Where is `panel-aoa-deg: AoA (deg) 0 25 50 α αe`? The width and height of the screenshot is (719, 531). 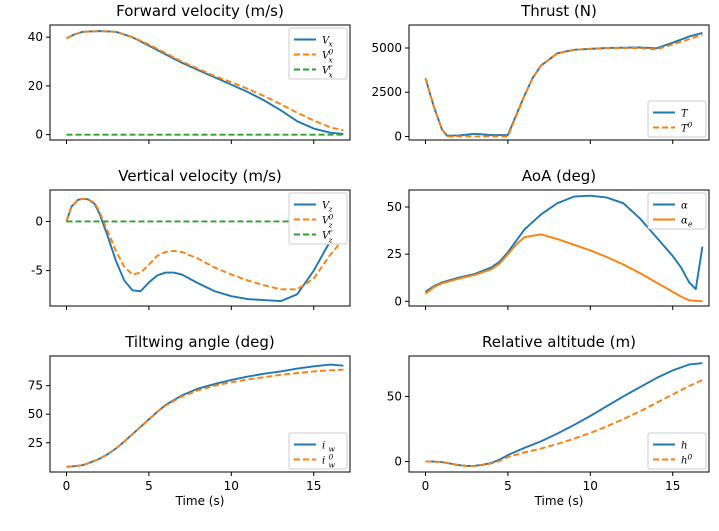 panel-aoa-deg: AoA (deg) 0 25 50 α αe is located at coordinates (548, 238).